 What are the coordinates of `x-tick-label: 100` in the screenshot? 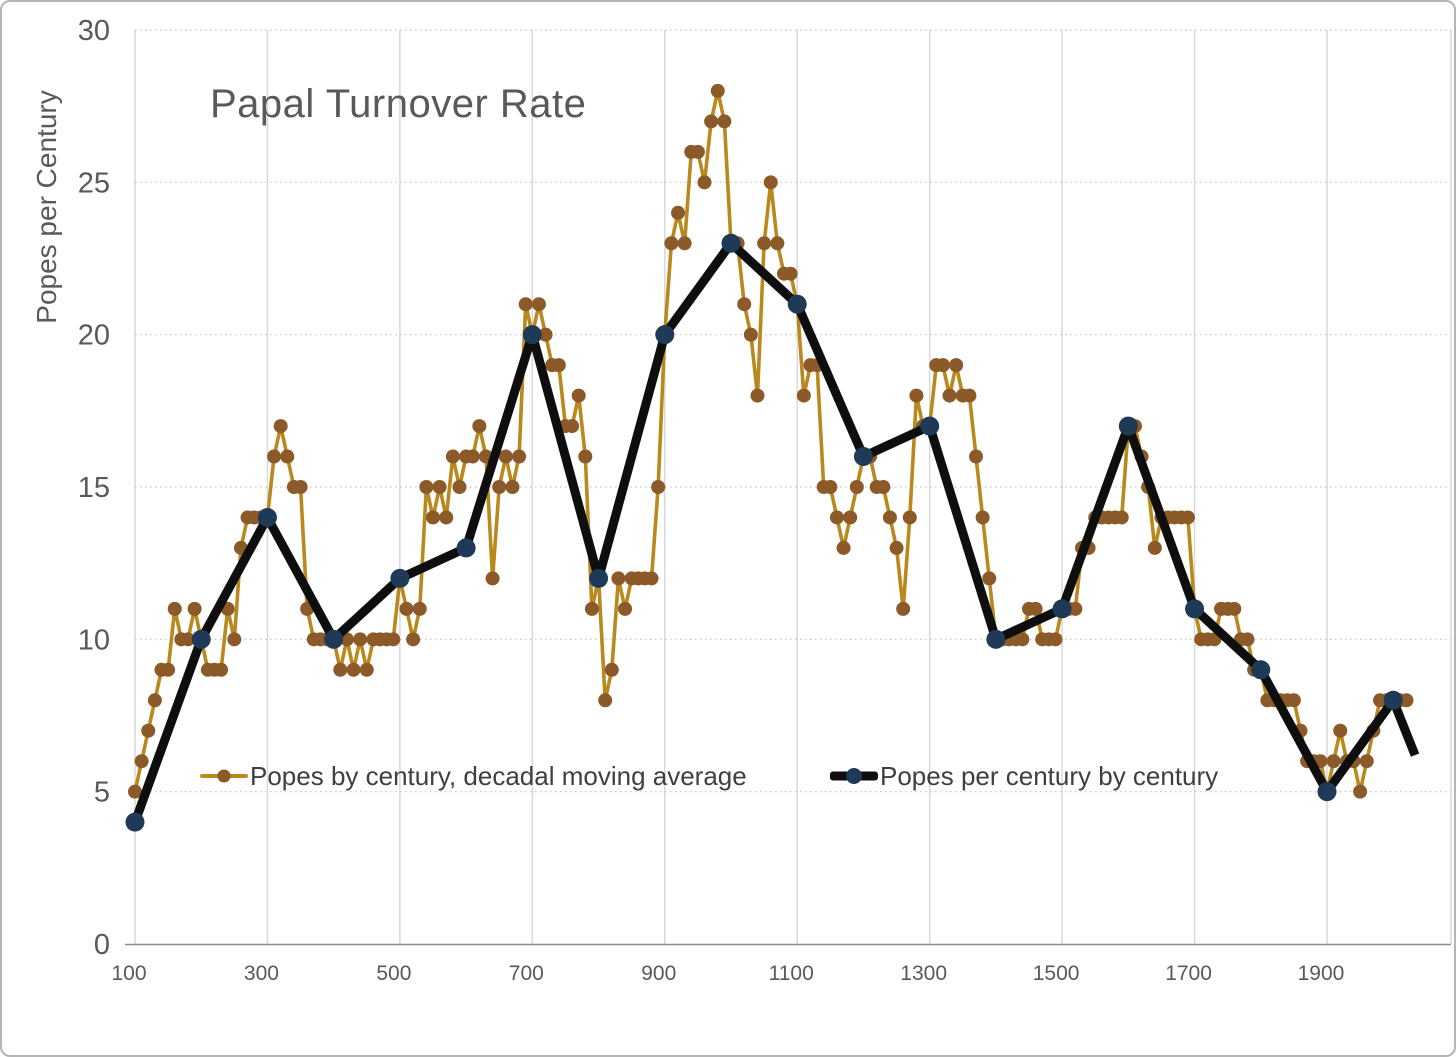 It's located at (128, 973).